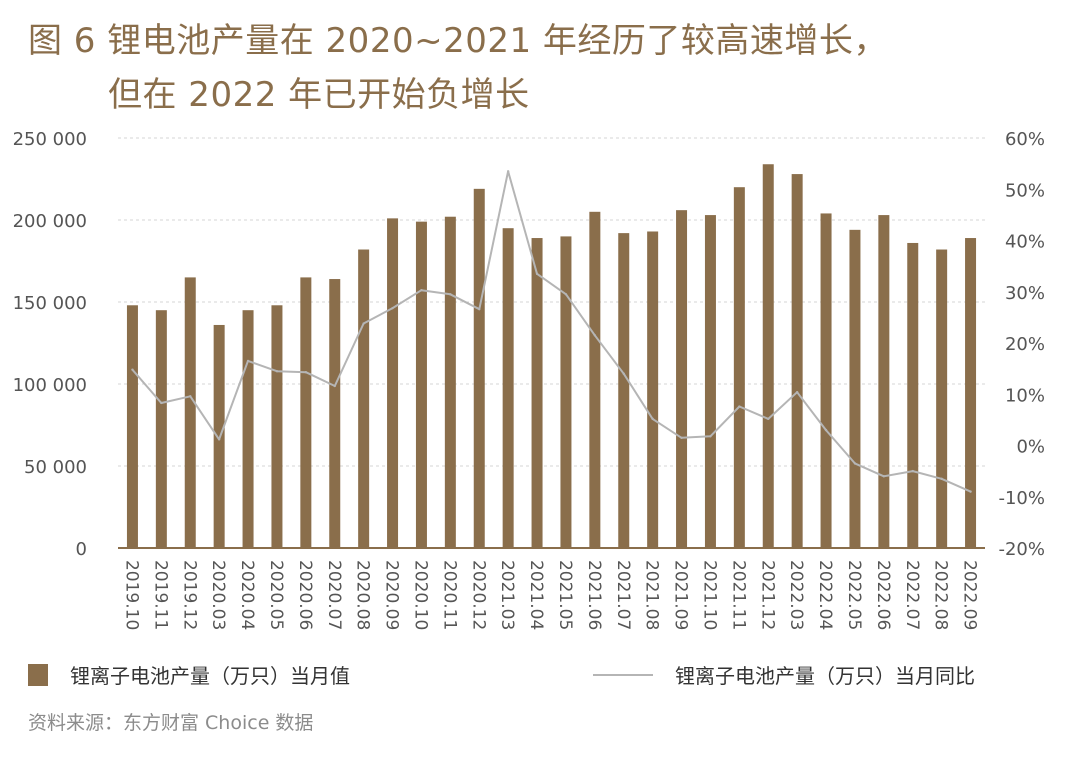 The width and height of the screenshot is (1080, 757). I want to click on x-tick-label: 2021.09, so click(681, 595).